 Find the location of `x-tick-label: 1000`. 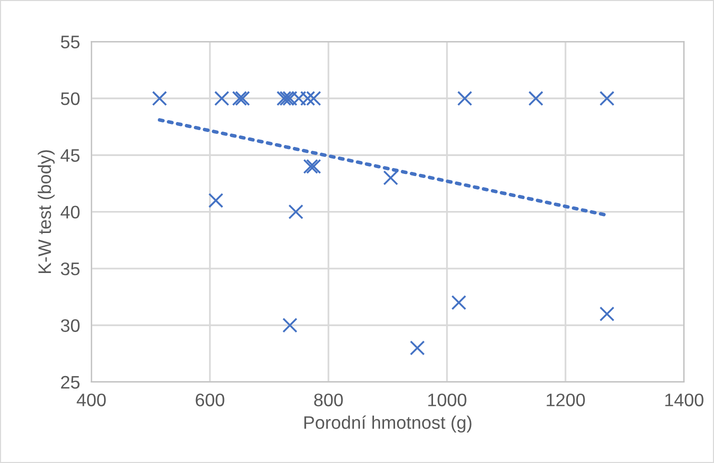

x-tick-label: 1000 is located at coordinates (447, 400).